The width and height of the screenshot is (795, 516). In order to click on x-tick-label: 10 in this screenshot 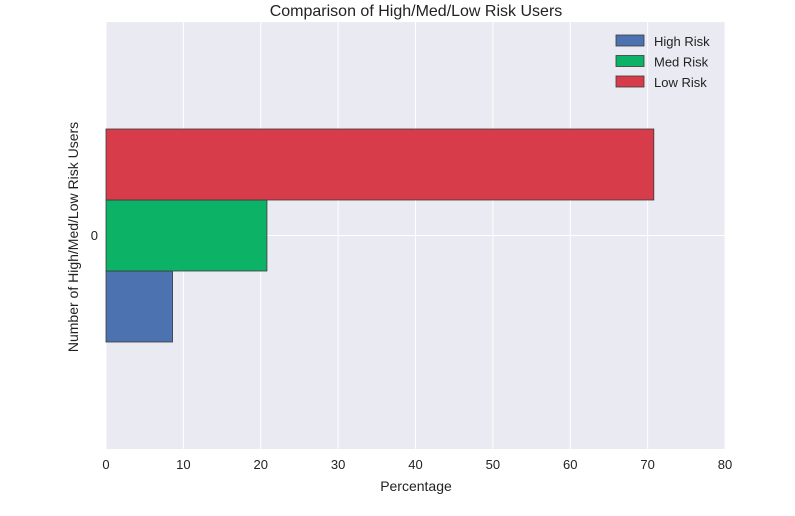, I will do `click(183, 464)`.